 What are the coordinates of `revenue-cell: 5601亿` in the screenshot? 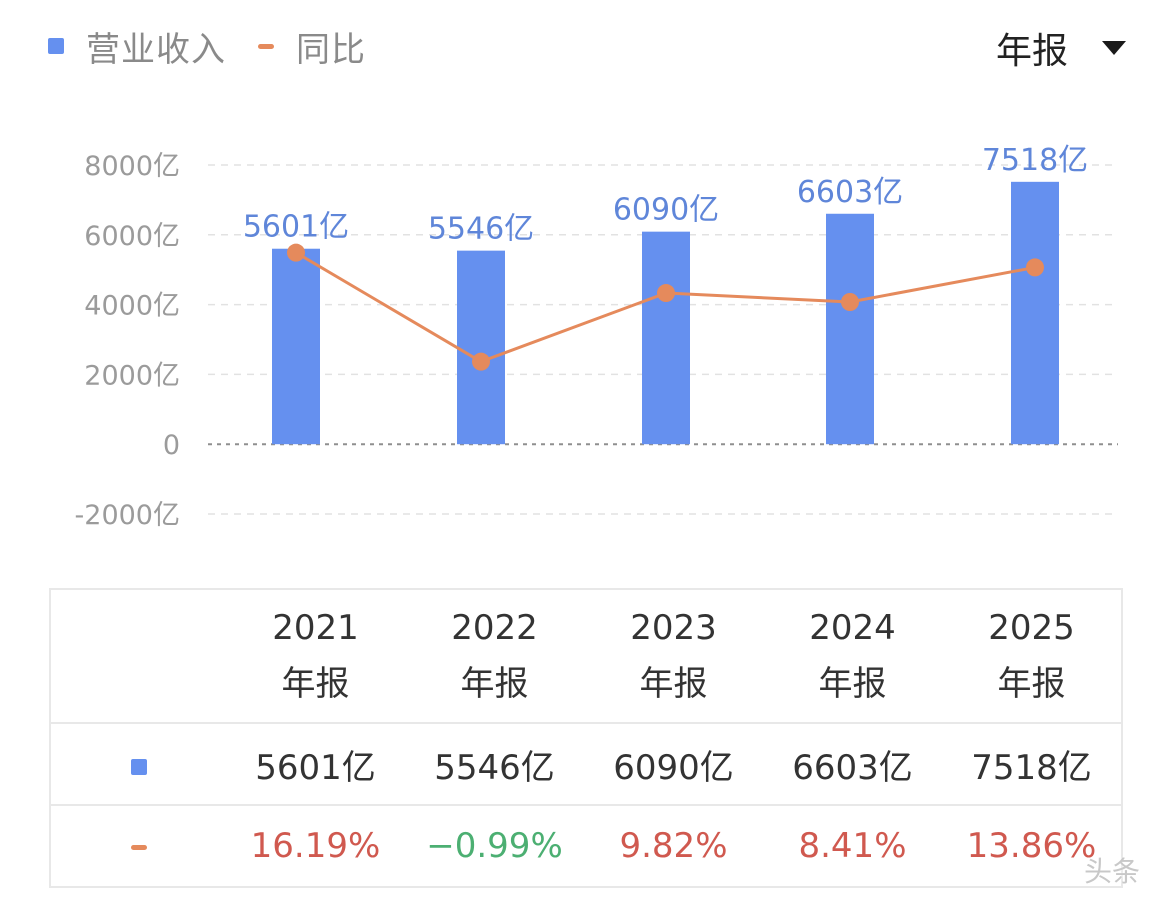 It's located at (315, 763).